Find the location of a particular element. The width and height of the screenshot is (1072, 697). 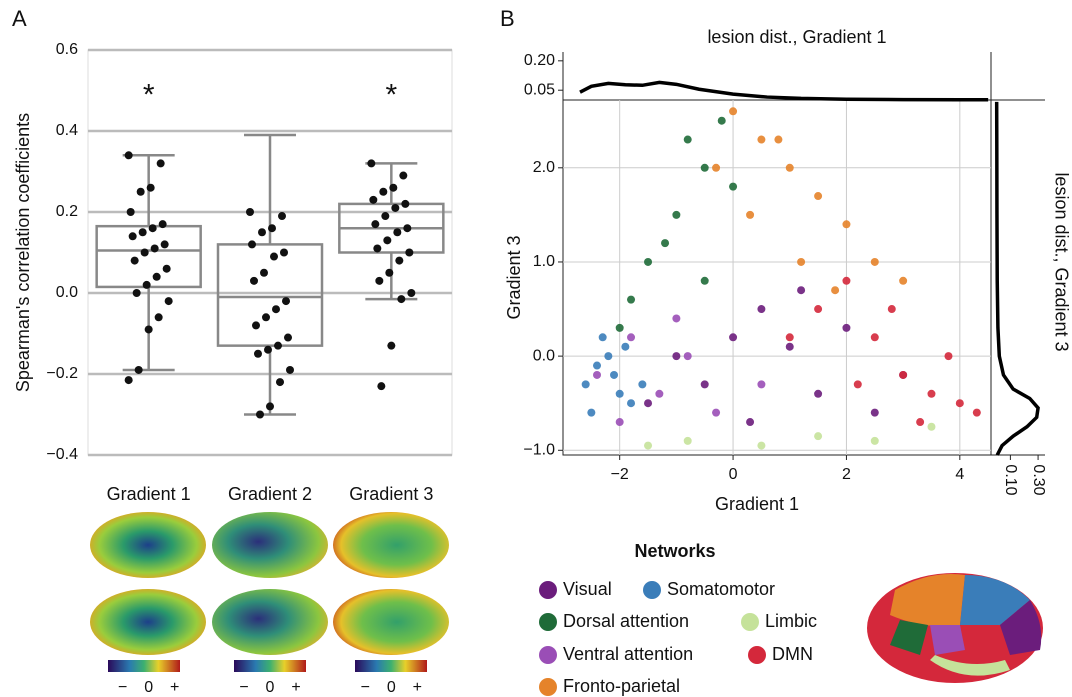

brain-maps is located at coordinates (269, 592).